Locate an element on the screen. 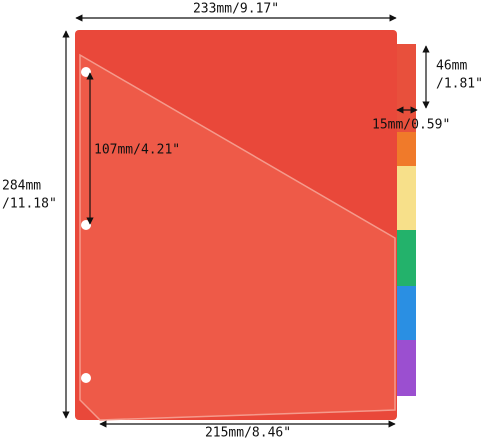 The image size is (488, 441). height-label: 284mm is located at coordinates (21, 186).